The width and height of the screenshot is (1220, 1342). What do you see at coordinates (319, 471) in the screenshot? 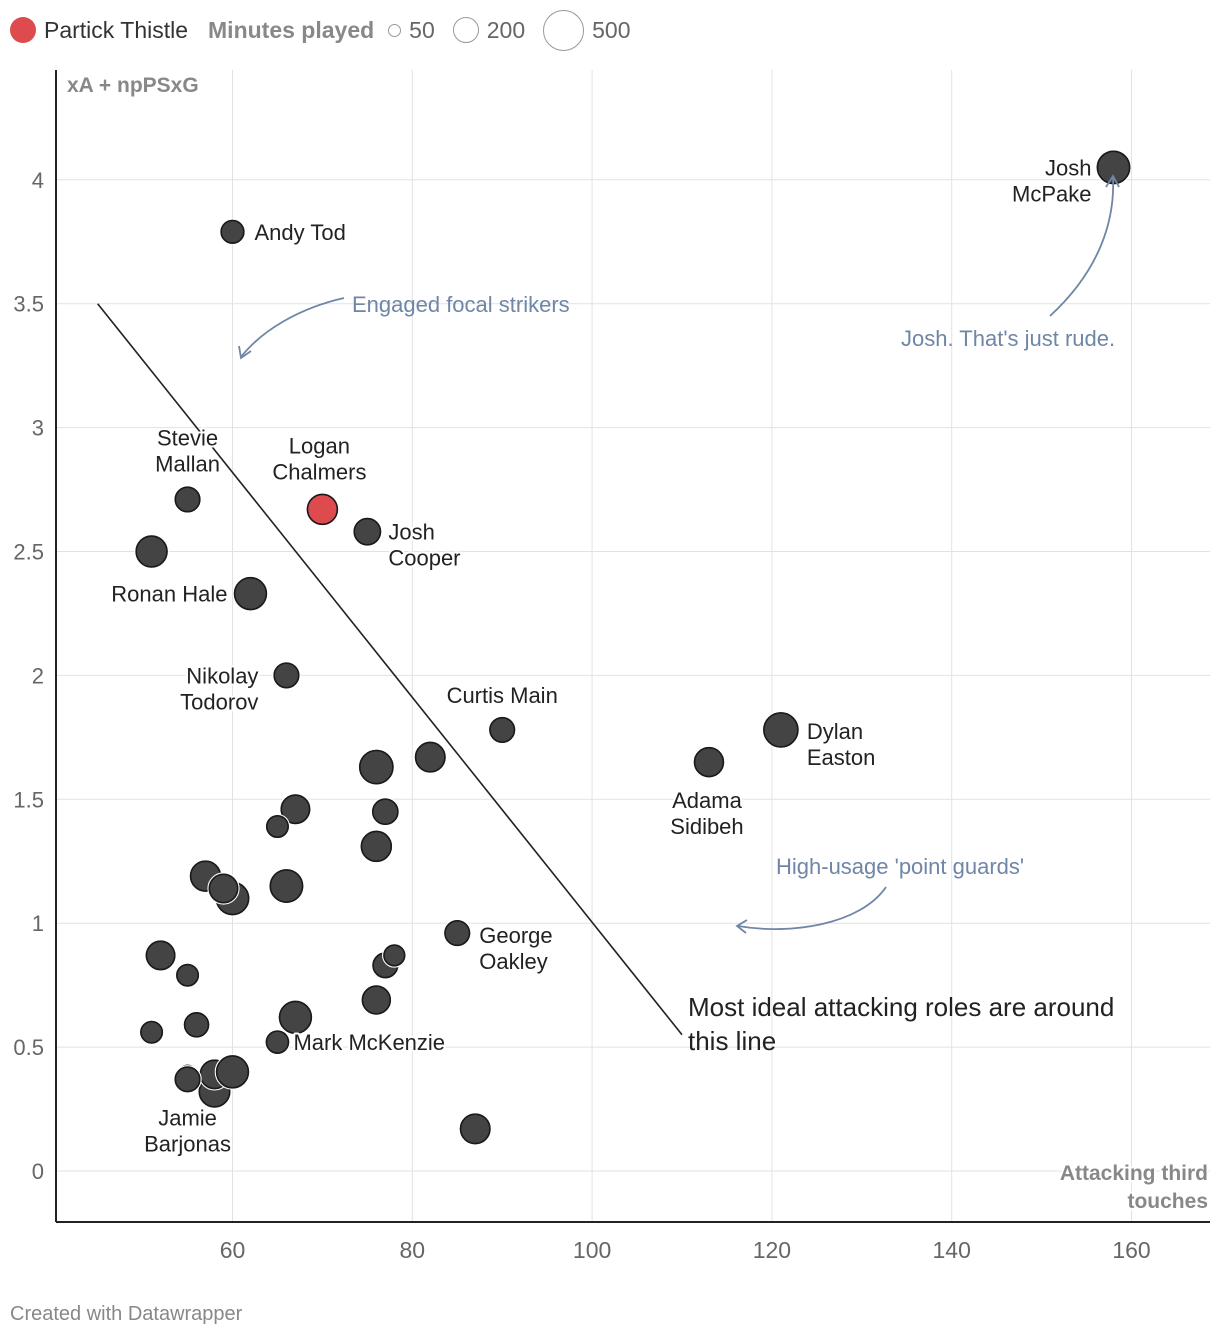
I see `point-label-logan-chalmers-line: Chalmers` at bounding box center [319, 471].